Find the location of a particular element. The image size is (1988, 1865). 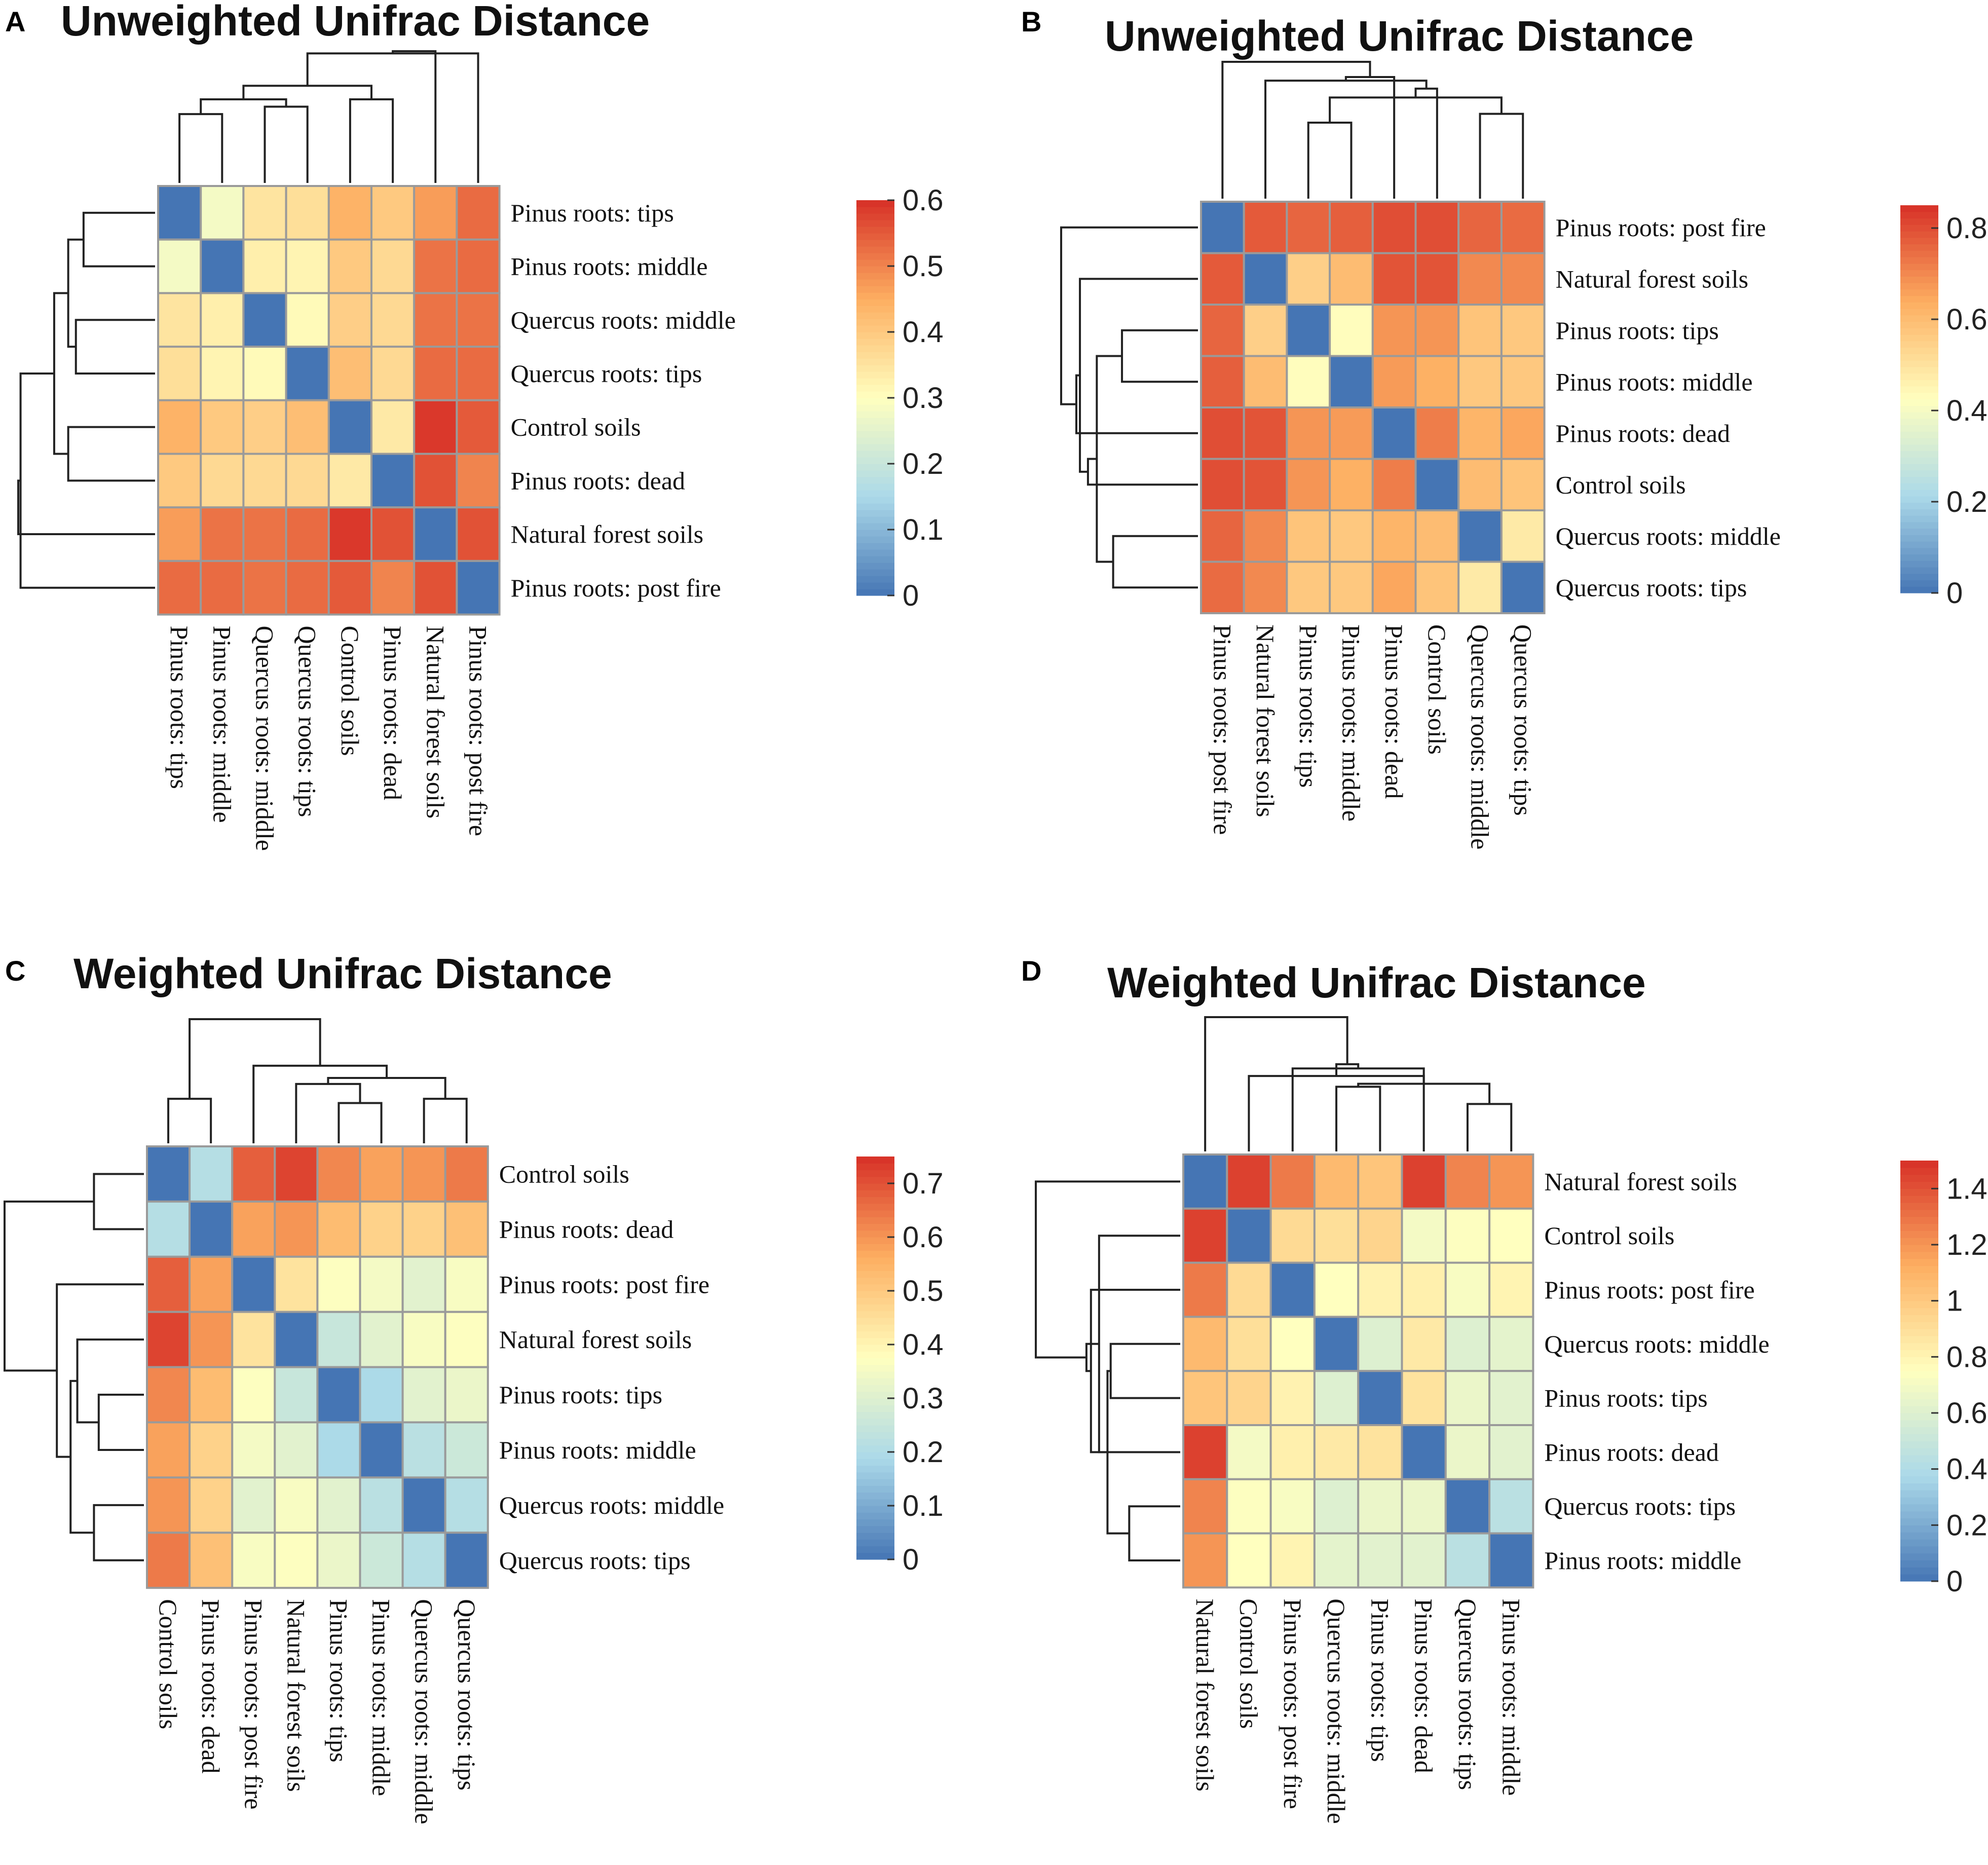

row-label: Quercus roots: middle is located at coordinates (611, 1505).